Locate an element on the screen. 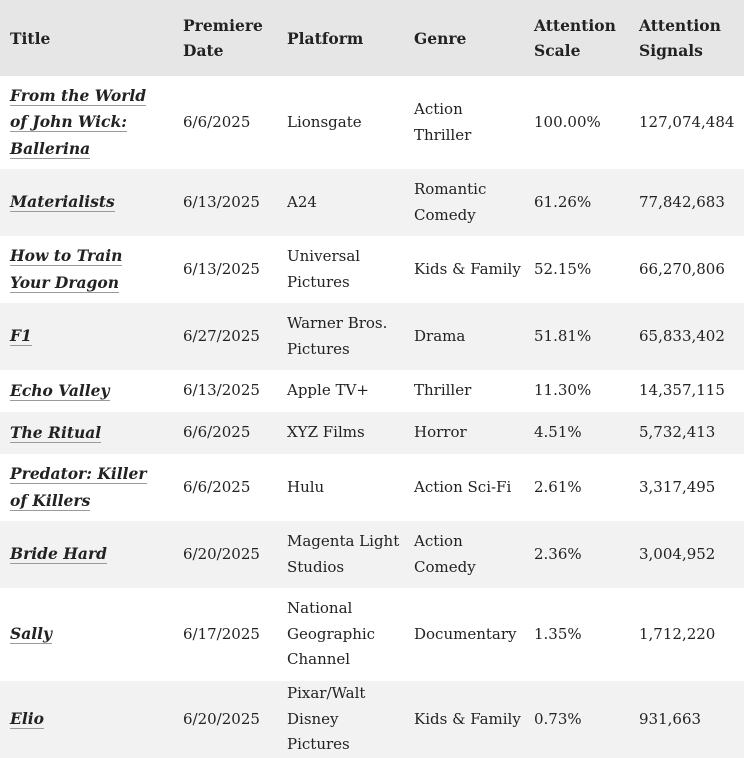 The height and width of the screenshot is (758, 744). title-cell: How to Train Your Dragon is located at coordinates (86, 269).